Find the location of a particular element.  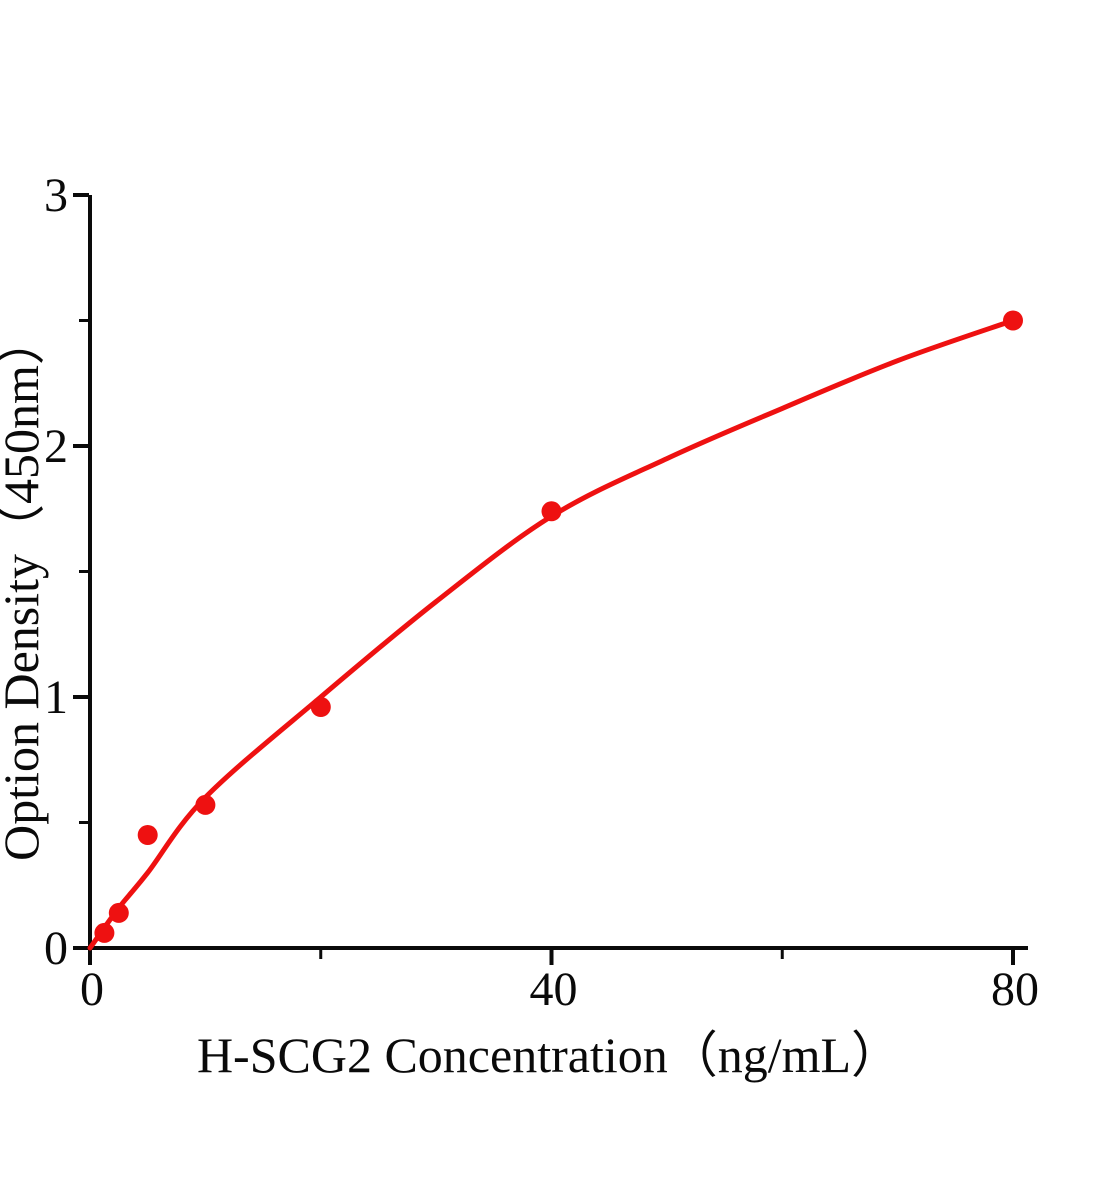

x-axis-title: H-SCG2 Concentration（ng/mL） is located at coordinates (549, 1055).